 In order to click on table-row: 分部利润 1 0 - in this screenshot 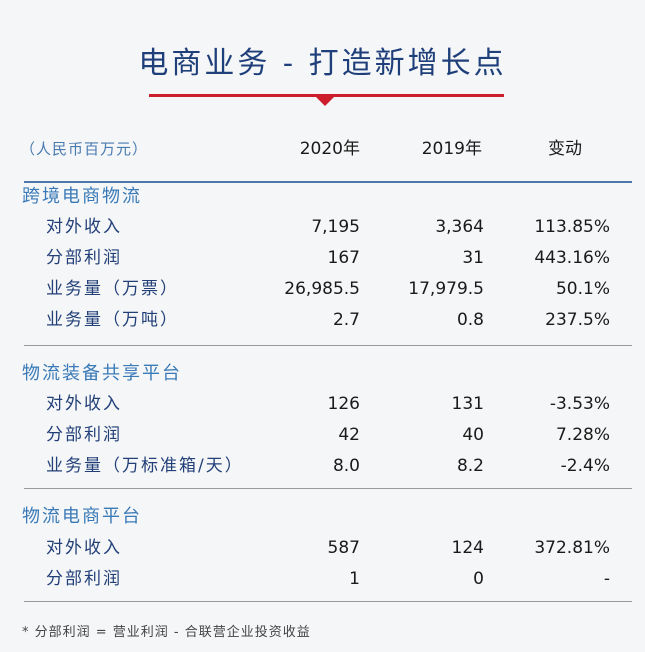, I will do `click(322, 579)`.